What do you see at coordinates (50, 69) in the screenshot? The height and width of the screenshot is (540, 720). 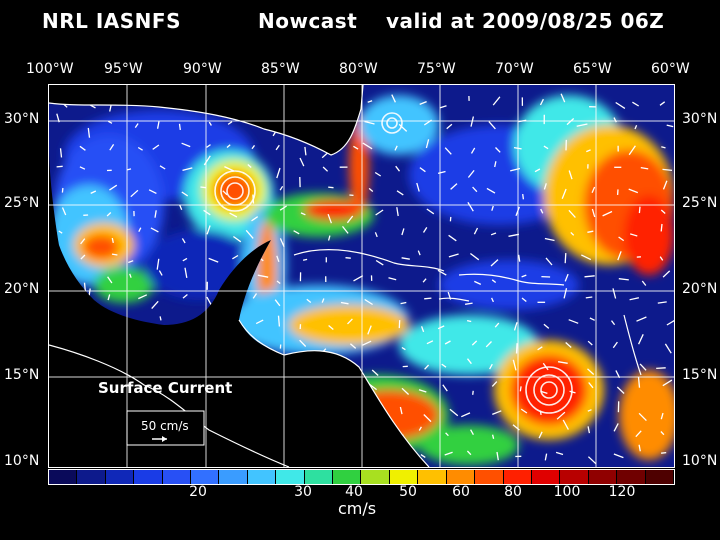 I see `longitude-label: 100°W` at bounding box center [50, 69].